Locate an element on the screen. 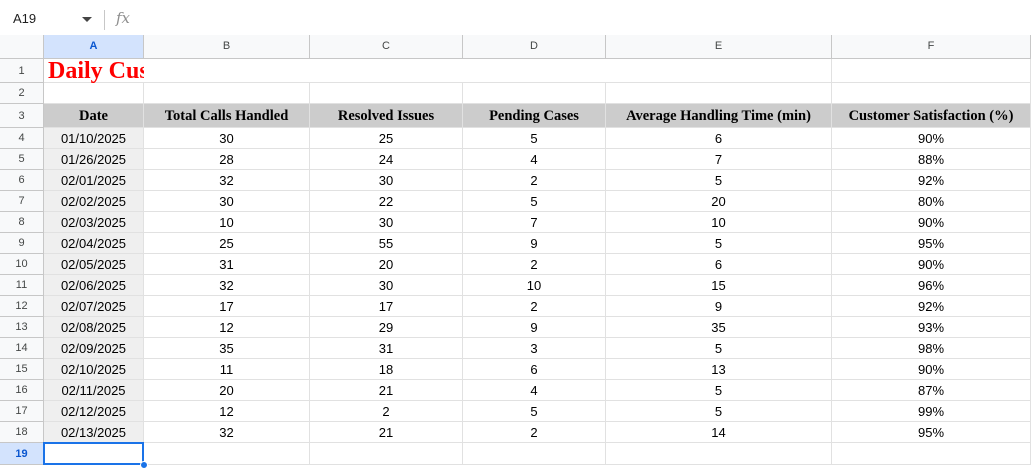  row-header-3: 3 is located at coordinates (22, 116).